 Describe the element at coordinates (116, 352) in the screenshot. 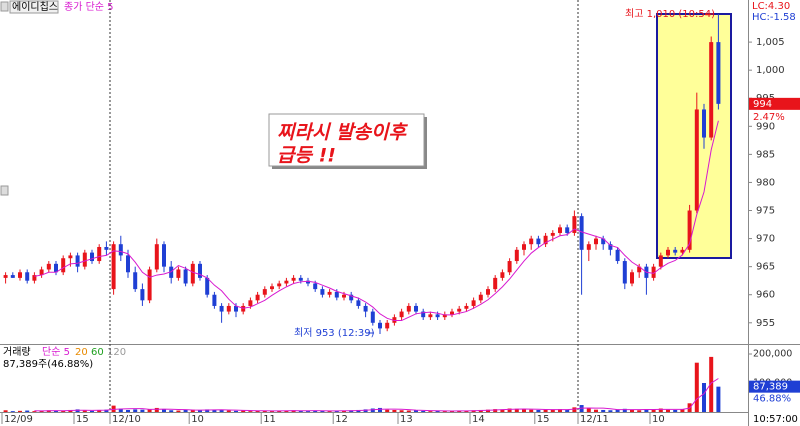

I see `volume-header: 120` at that location.